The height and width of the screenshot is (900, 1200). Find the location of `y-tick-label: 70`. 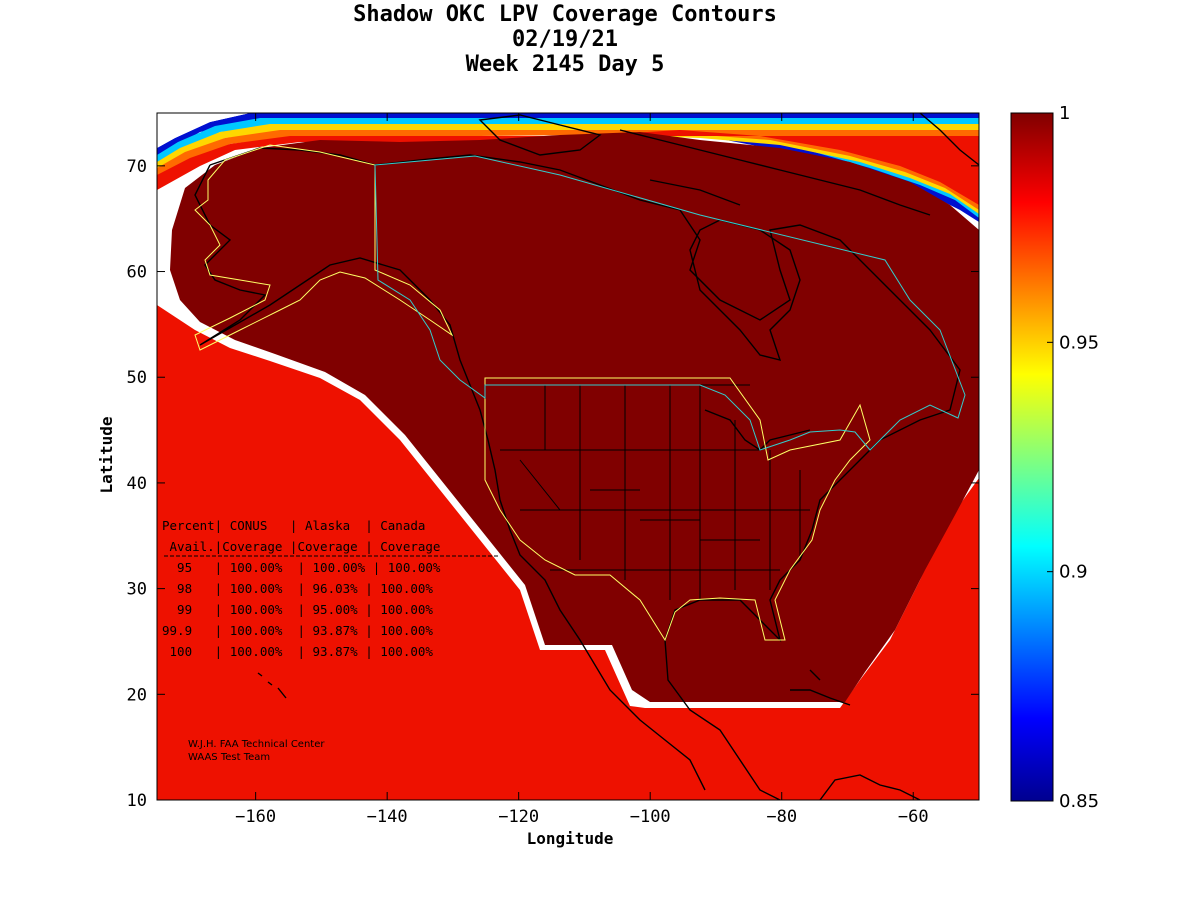

y-tick-label: 70 is located at coordinates (137, 167).